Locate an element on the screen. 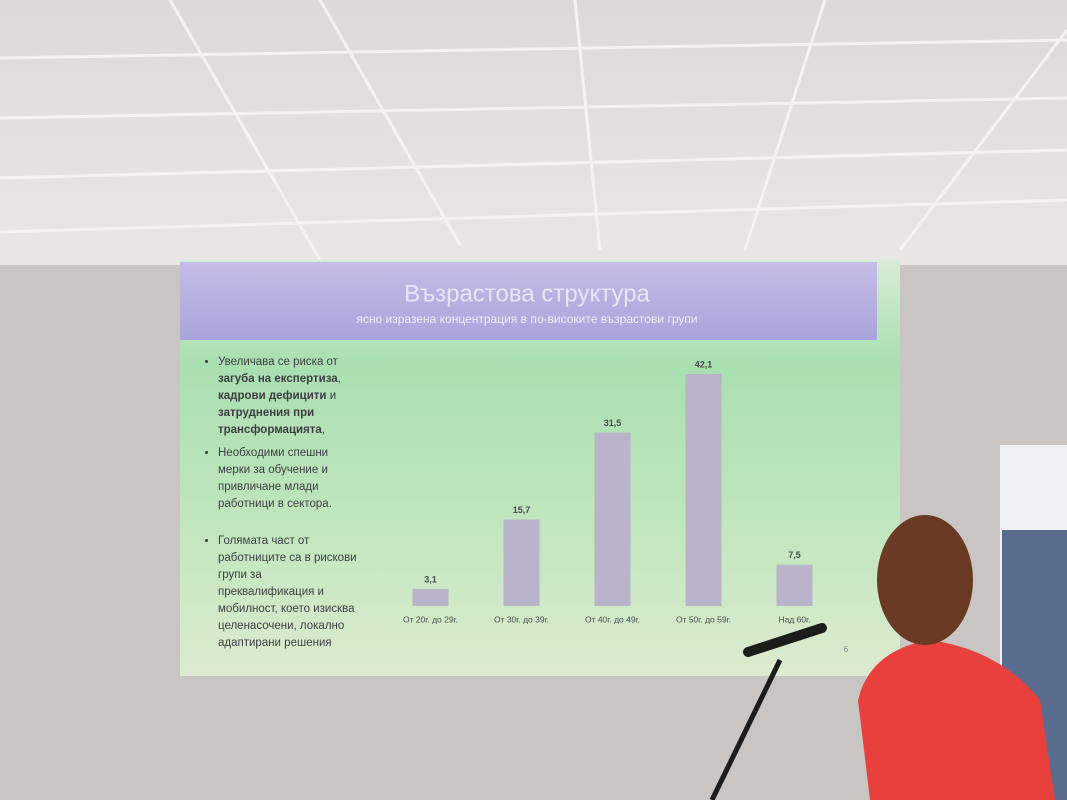 The height and width of the screenshot is (800, 1067). text: и is located at coordinates (331, 396).